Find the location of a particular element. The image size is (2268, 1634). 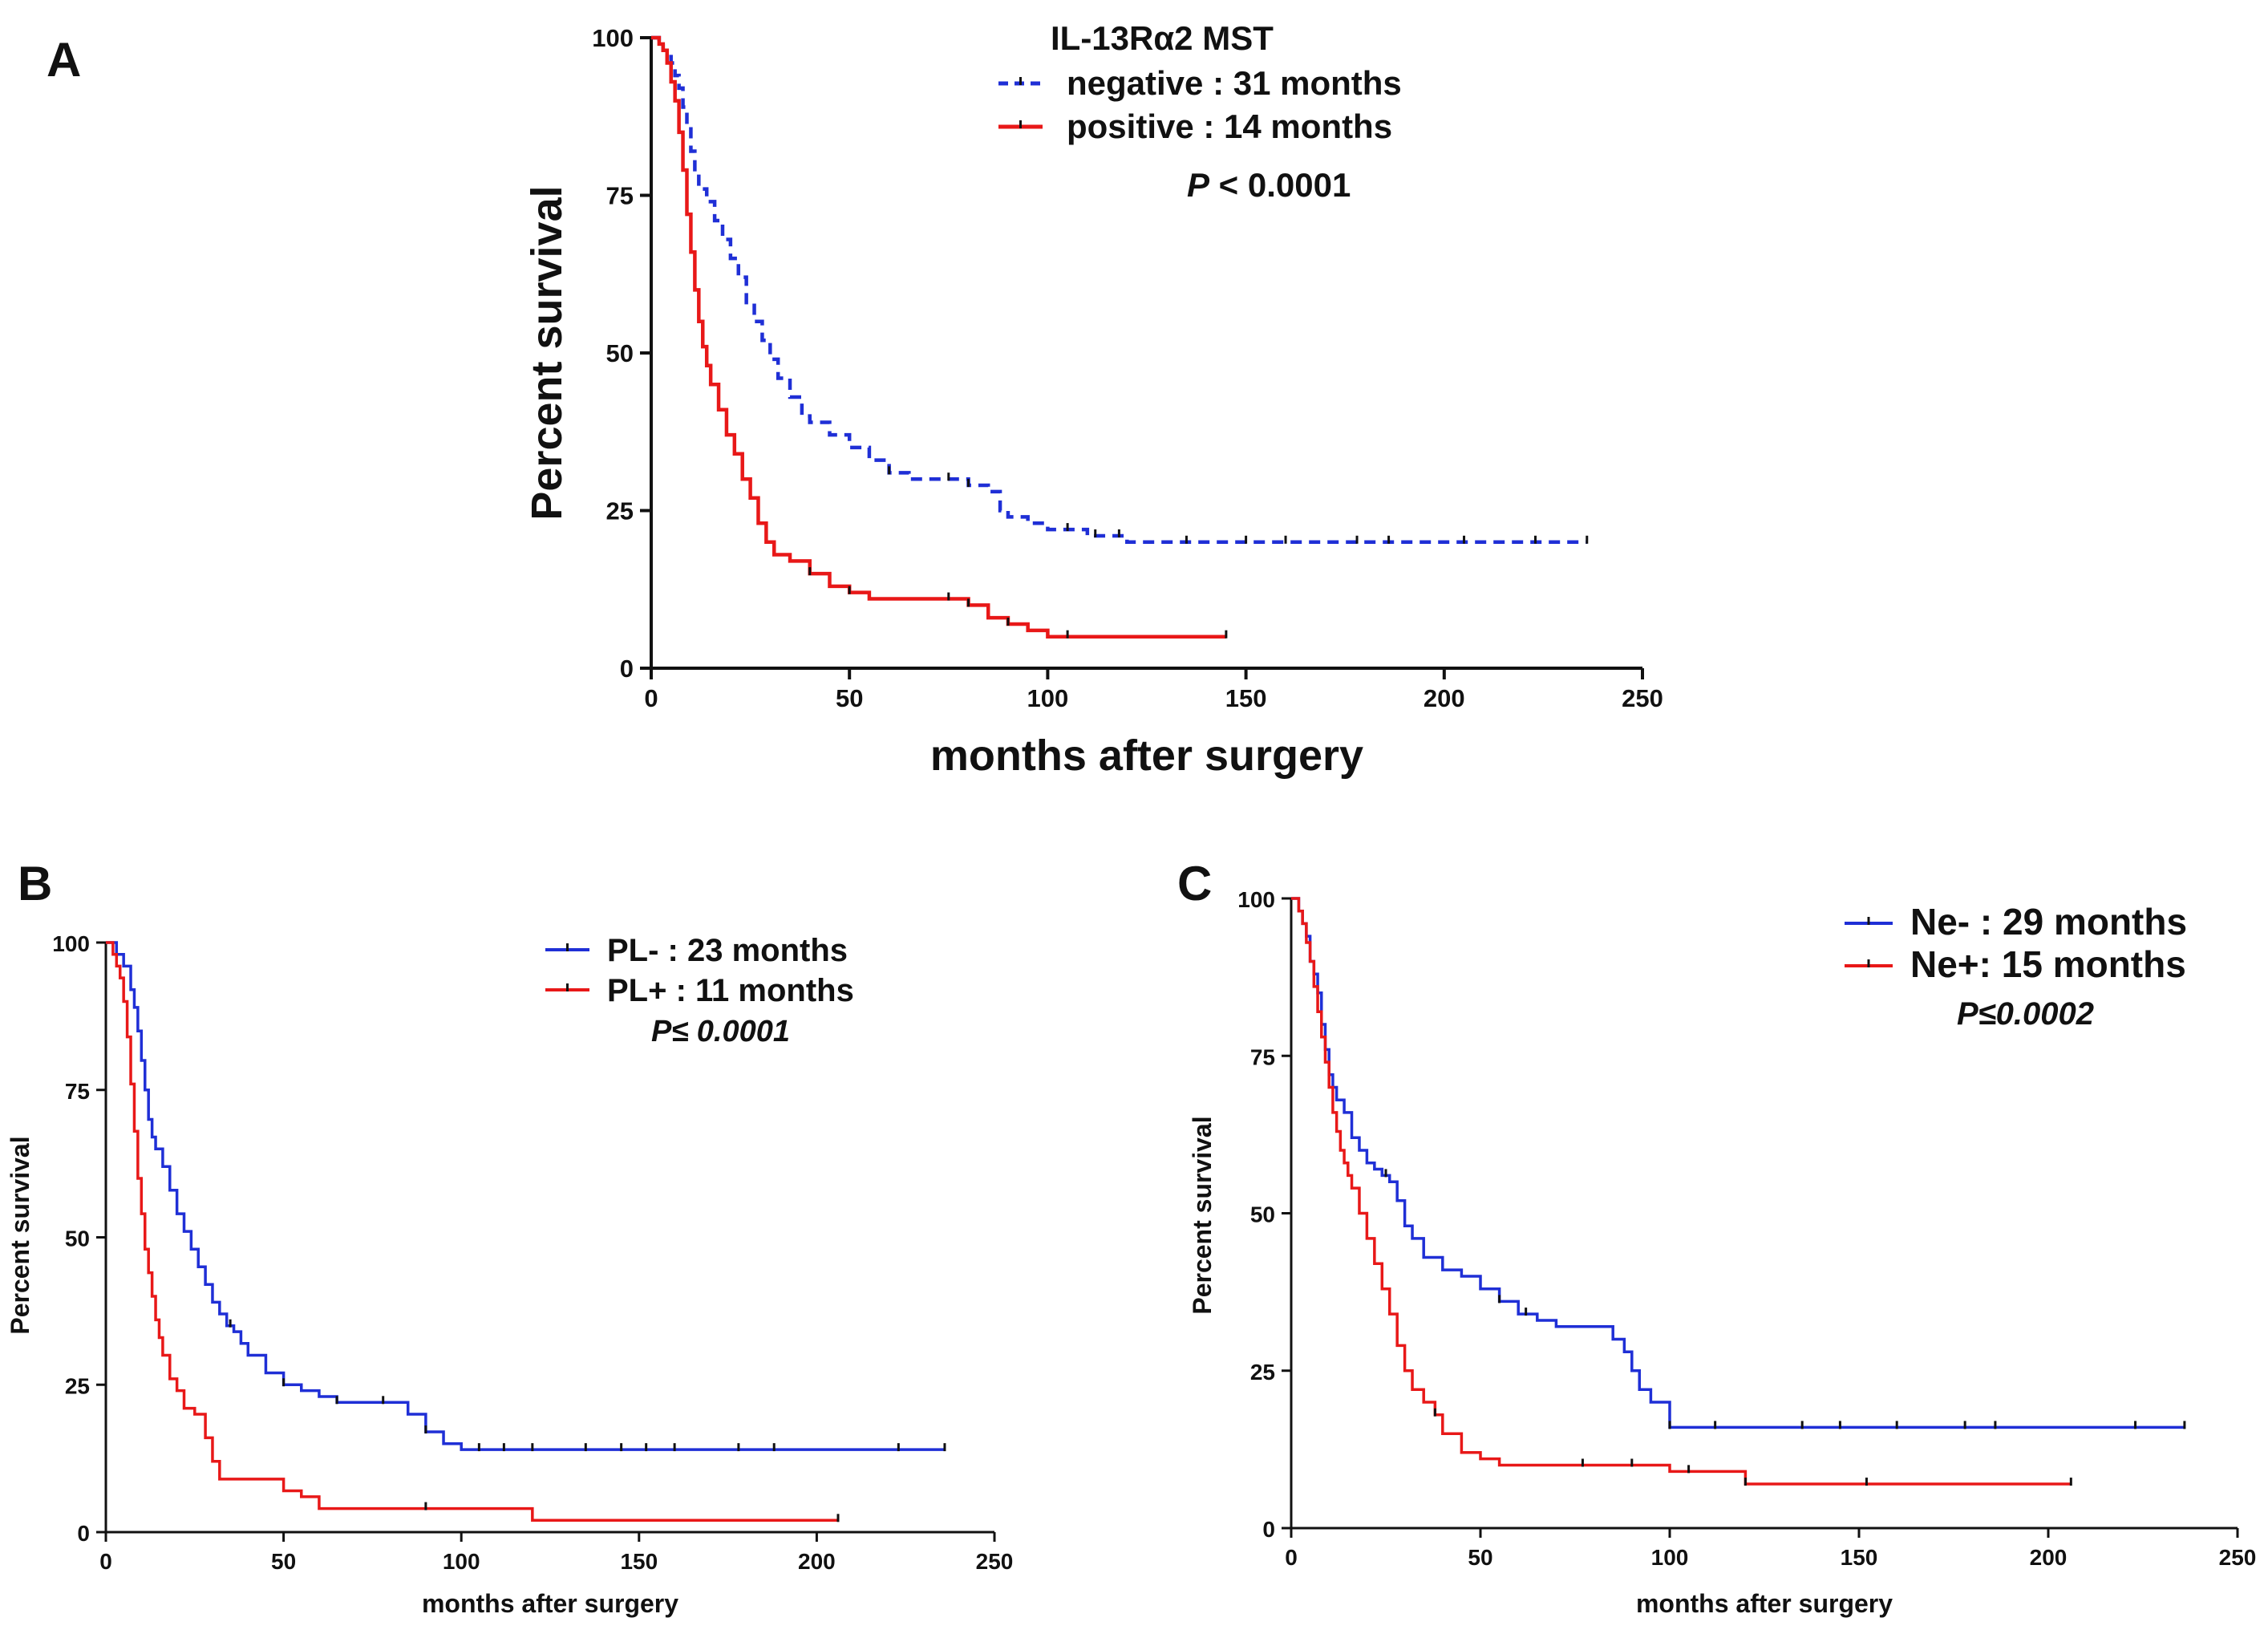

p-value-label: P≤0.0002 is located at coordinates (2025, 1014).